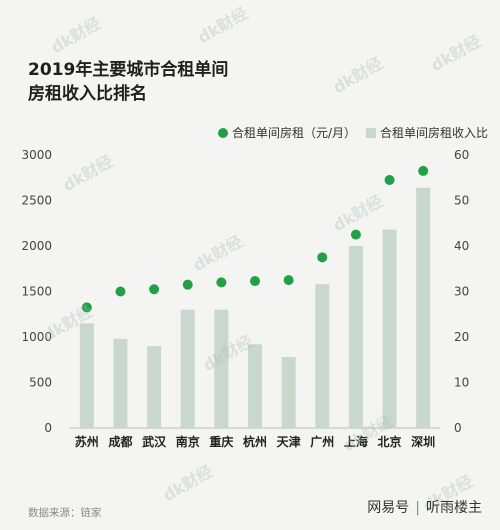 The height and width of the screenshot is (530, 500). What do you see at coordinates (424, 508) in the screenshot?
I see `brand: 网易号 | 听雨楼主` at bounding box center [424, 508].